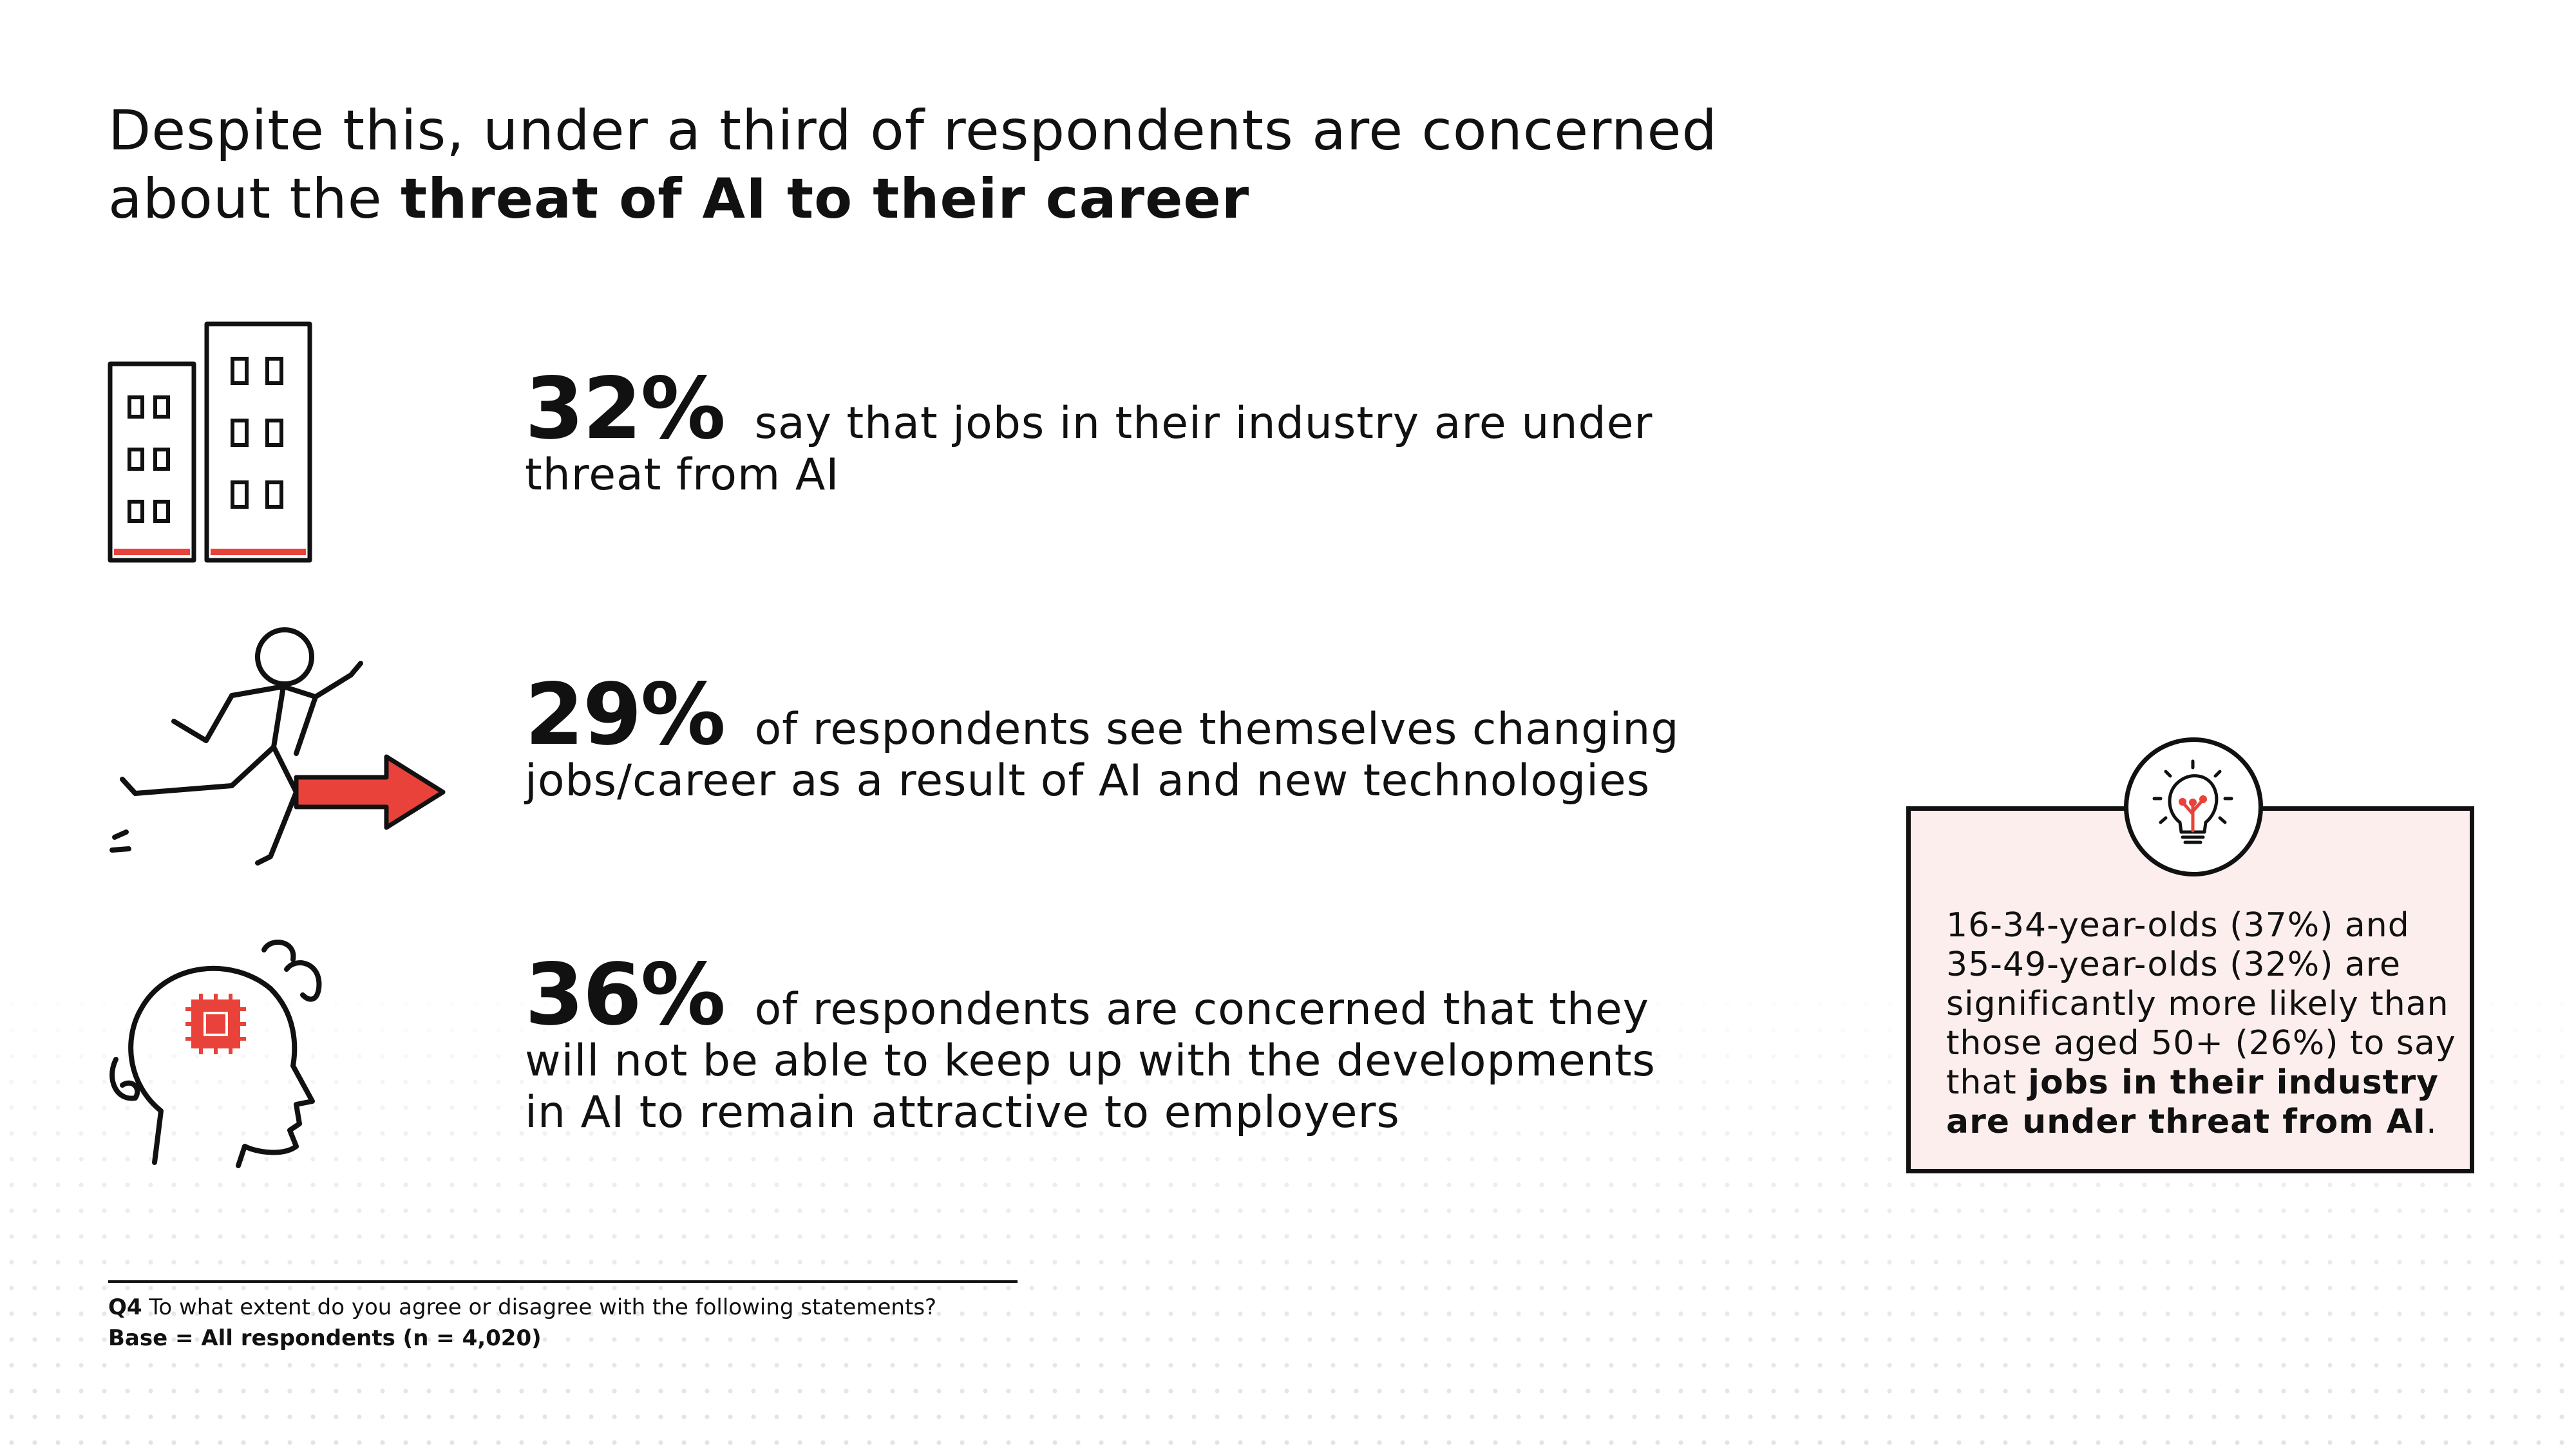 The height and width of the screenshot is (1449, 2576). What do you see at coordinates (563, 1282) in the screenshot?
I see `footnote-rule` at bounding box center [563, 1282].